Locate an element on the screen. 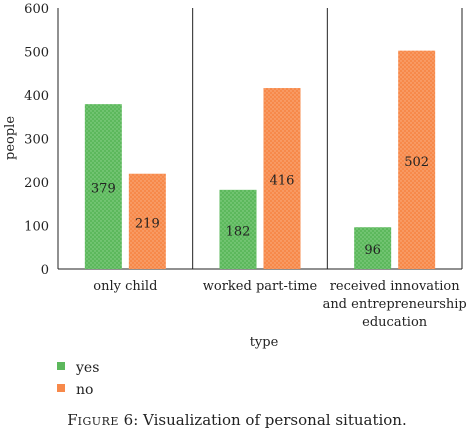 Image resolution: width=474 pixels, height=433 pixels. y-tick-label: 0 is located at coordinates (45, 270).